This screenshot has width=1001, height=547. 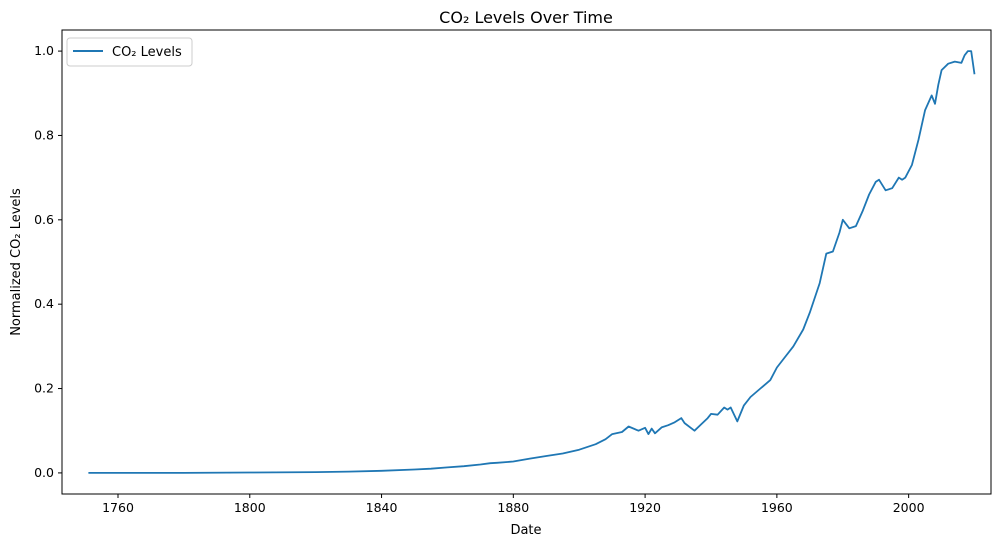 I want to click on chart-title: CO₂ Levels Over Time, so click(x=526, y=17).